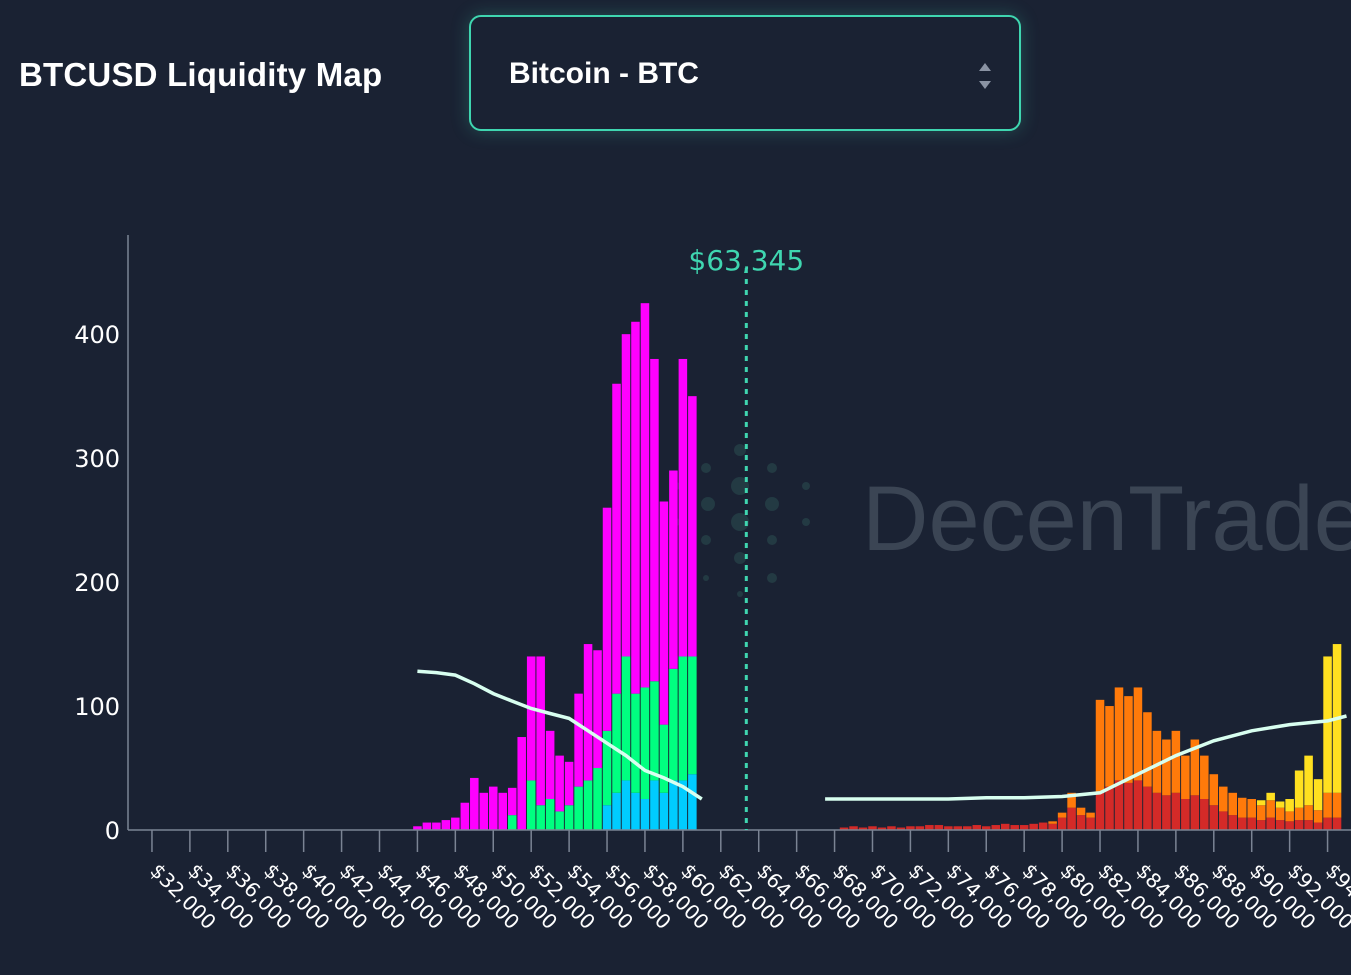 This screenshot has width=1351, height=975. What do you see at coordinates (1106, 519) in the screenshot?
I see `watermark-text: DecenTrader` at bounding box center [1106, 519].